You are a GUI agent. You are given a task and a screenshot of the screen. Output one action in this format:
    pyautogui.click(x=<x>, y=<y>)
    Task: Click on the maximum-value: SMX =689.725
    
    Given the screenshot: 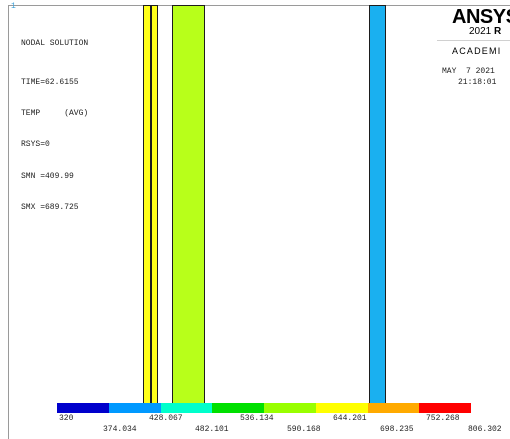 What is the action you would take?
    pyautogui.click(x=50, y=207)
    